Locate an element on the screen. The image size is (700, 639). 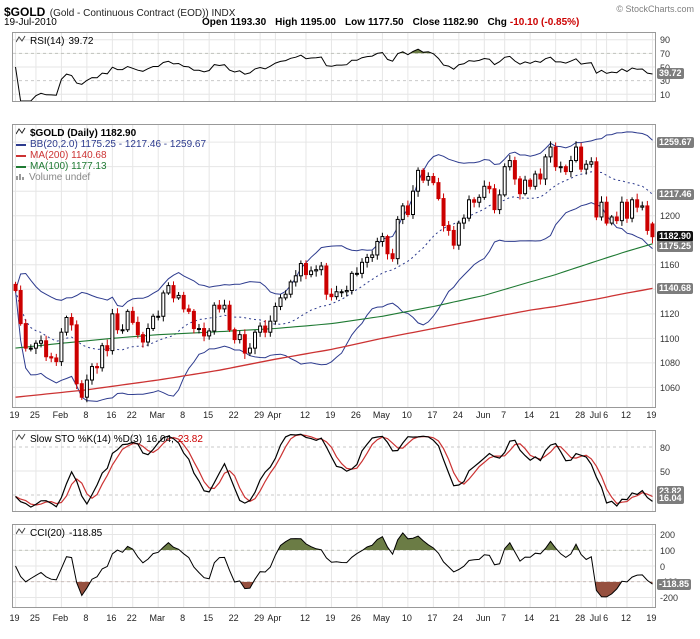
price-legend-symbol-text: $GOLD (Daily) 1182.90 is located at coordinates (83, 133).